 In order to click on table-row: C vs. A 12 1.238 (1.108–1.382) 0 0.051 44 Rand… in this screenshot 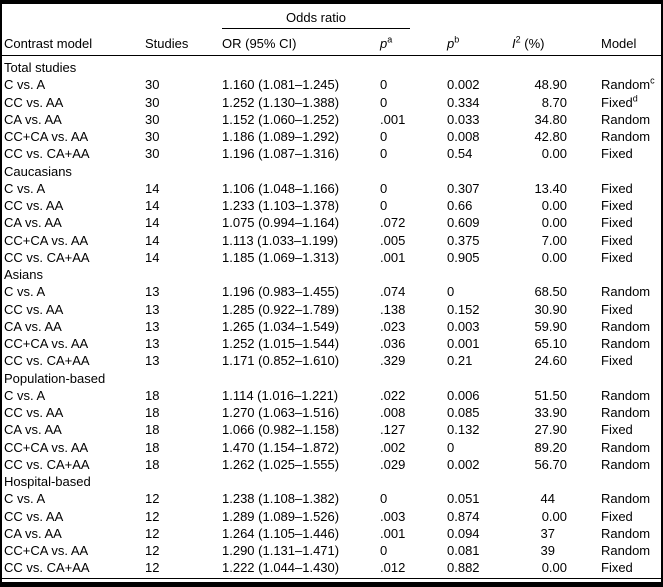, I will do `click(331, 498)`.